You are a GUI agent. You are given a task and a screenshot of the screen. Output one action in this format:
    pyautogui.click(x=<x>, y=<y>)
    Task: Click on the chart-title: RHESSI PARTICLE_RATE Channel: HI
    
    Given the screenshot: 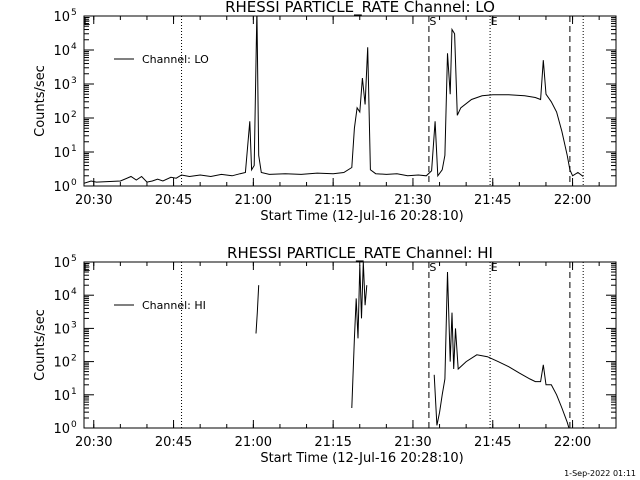 What is the action you would take?
    pyautogui.click(x=360, y=253)
    